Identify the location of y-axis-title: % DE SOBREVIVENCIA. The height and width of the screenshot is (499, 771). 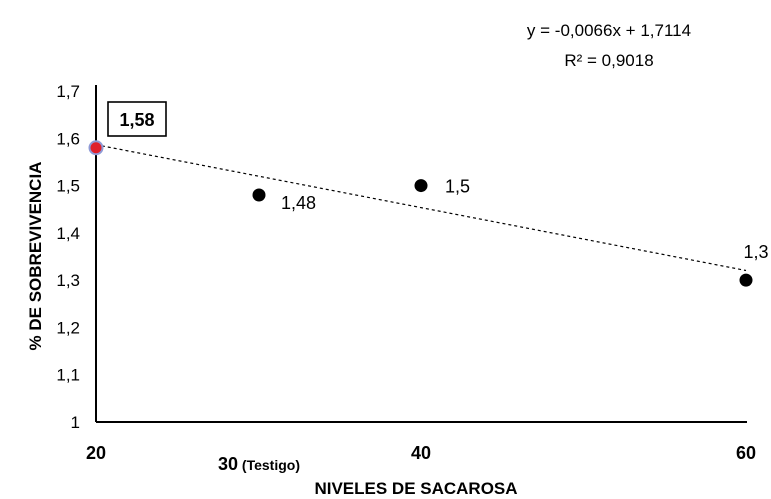
(35, 256).